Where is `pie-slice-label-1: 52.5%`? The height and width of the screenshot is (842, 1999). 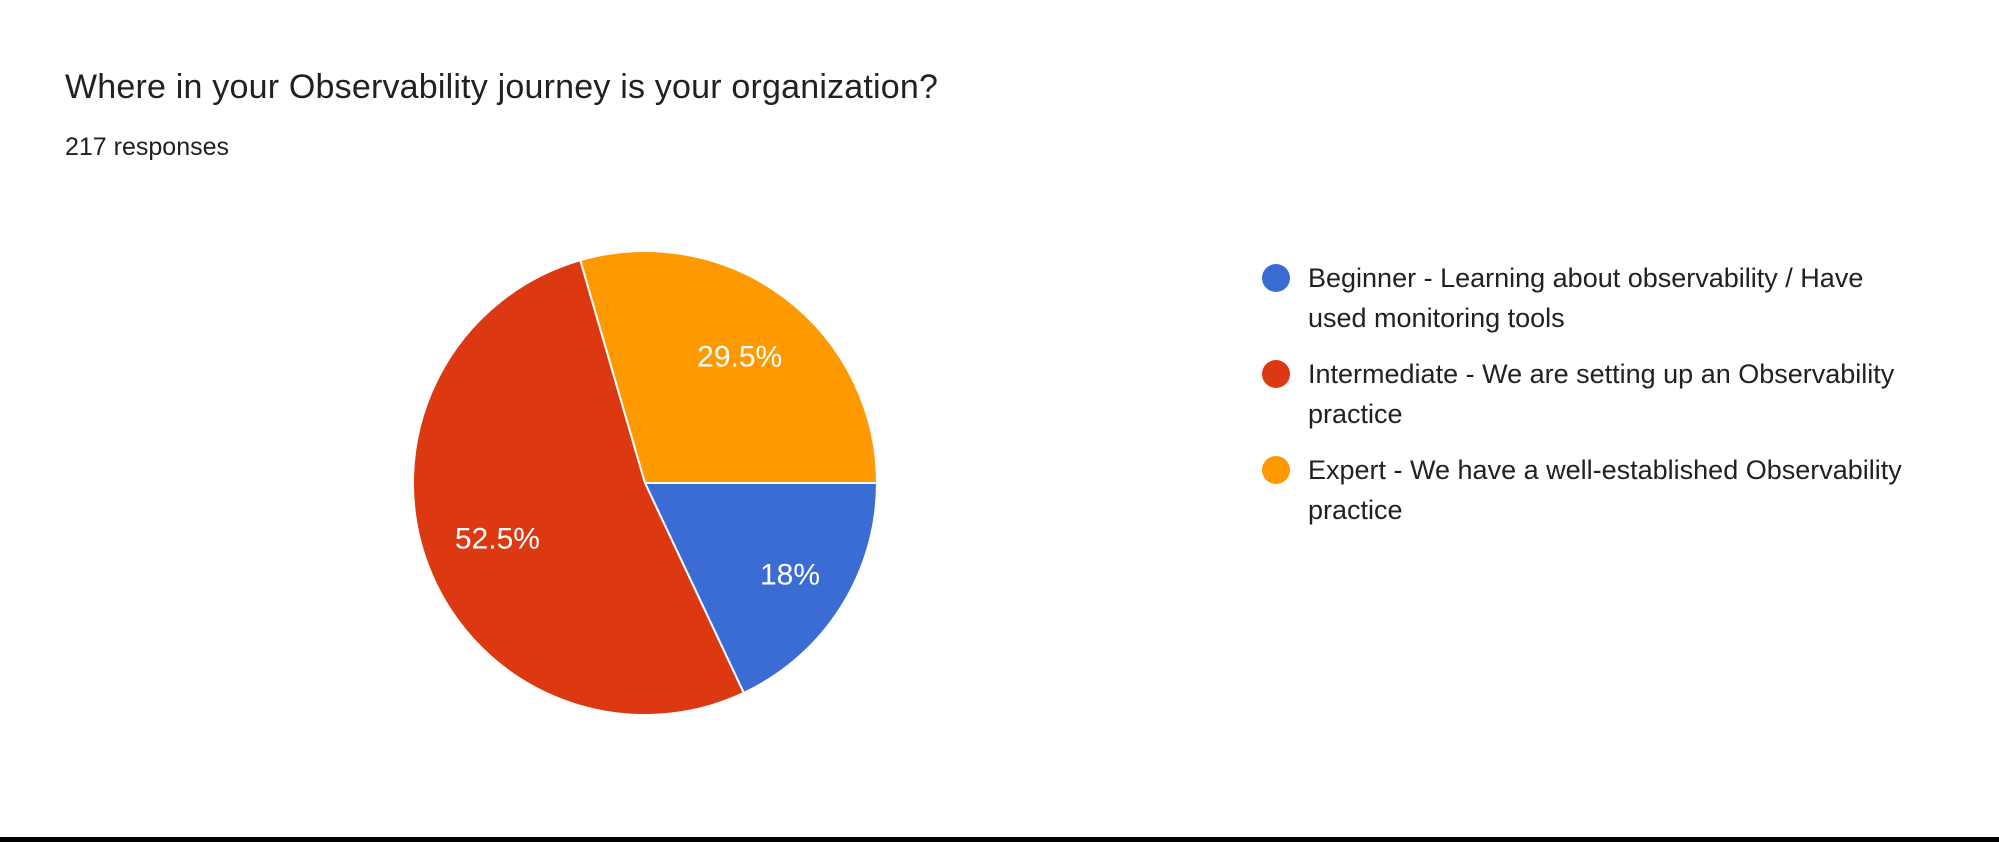 pie-slice-label-1: 52.5% is located at coordinates (497, 538).